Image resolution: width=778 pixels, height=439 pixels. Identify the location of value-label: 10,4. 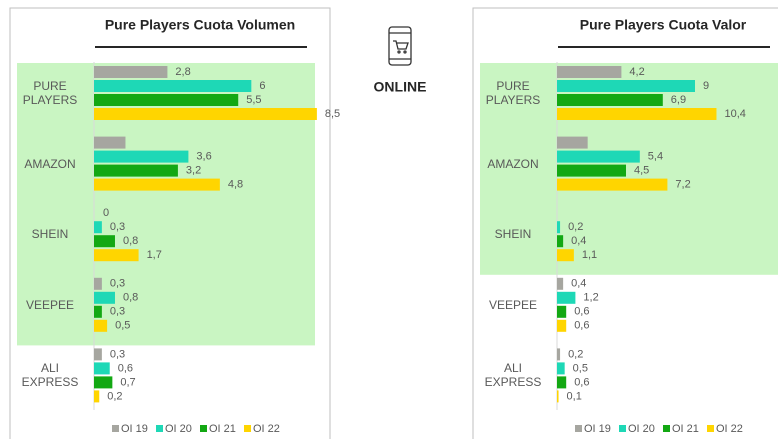
(734, 114).